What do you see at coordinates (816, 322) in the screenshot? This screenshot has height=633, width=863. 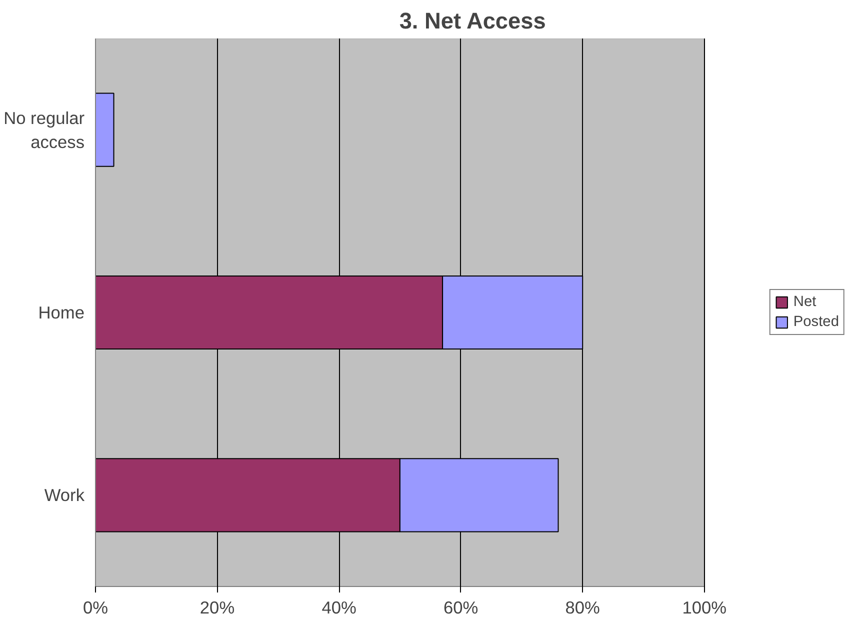 I see `legend-label: Posted` at bounding box center [816, 322].